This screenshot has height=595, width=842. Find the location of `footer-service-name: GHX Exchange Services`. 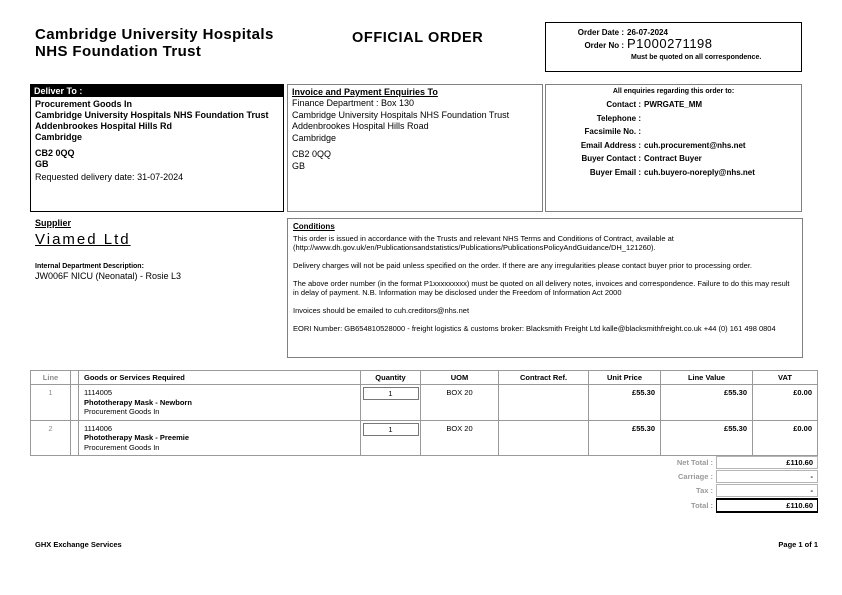

footer-service-name: GHX Exchange Services is located at coordinates (78, 544).